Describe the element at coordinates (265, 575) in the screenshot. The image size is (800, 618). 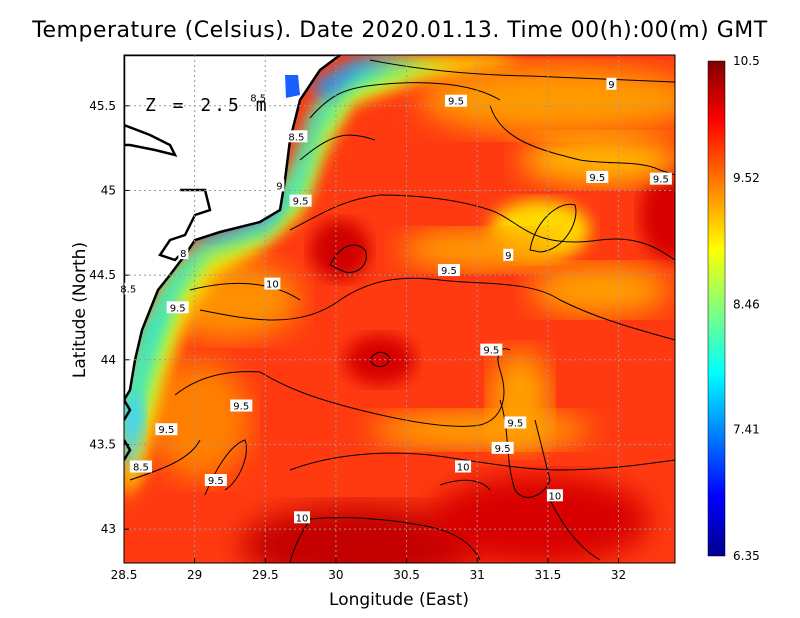
I see `x-tick-label: 29.5` at that location.